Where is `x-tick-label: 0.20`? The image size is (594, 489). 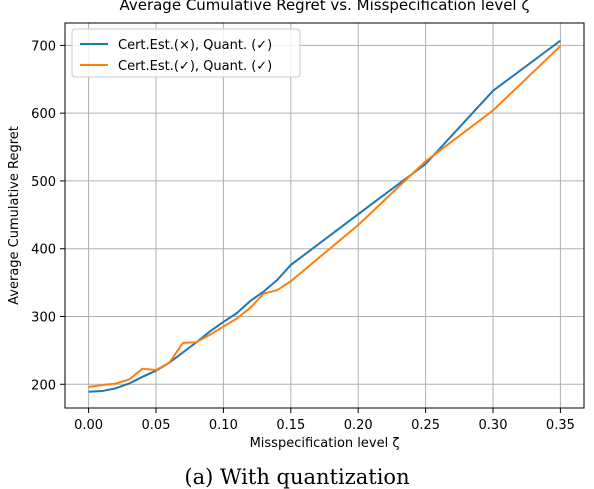
x-tick-label: 0.20 is located at coordinates (358, 425).